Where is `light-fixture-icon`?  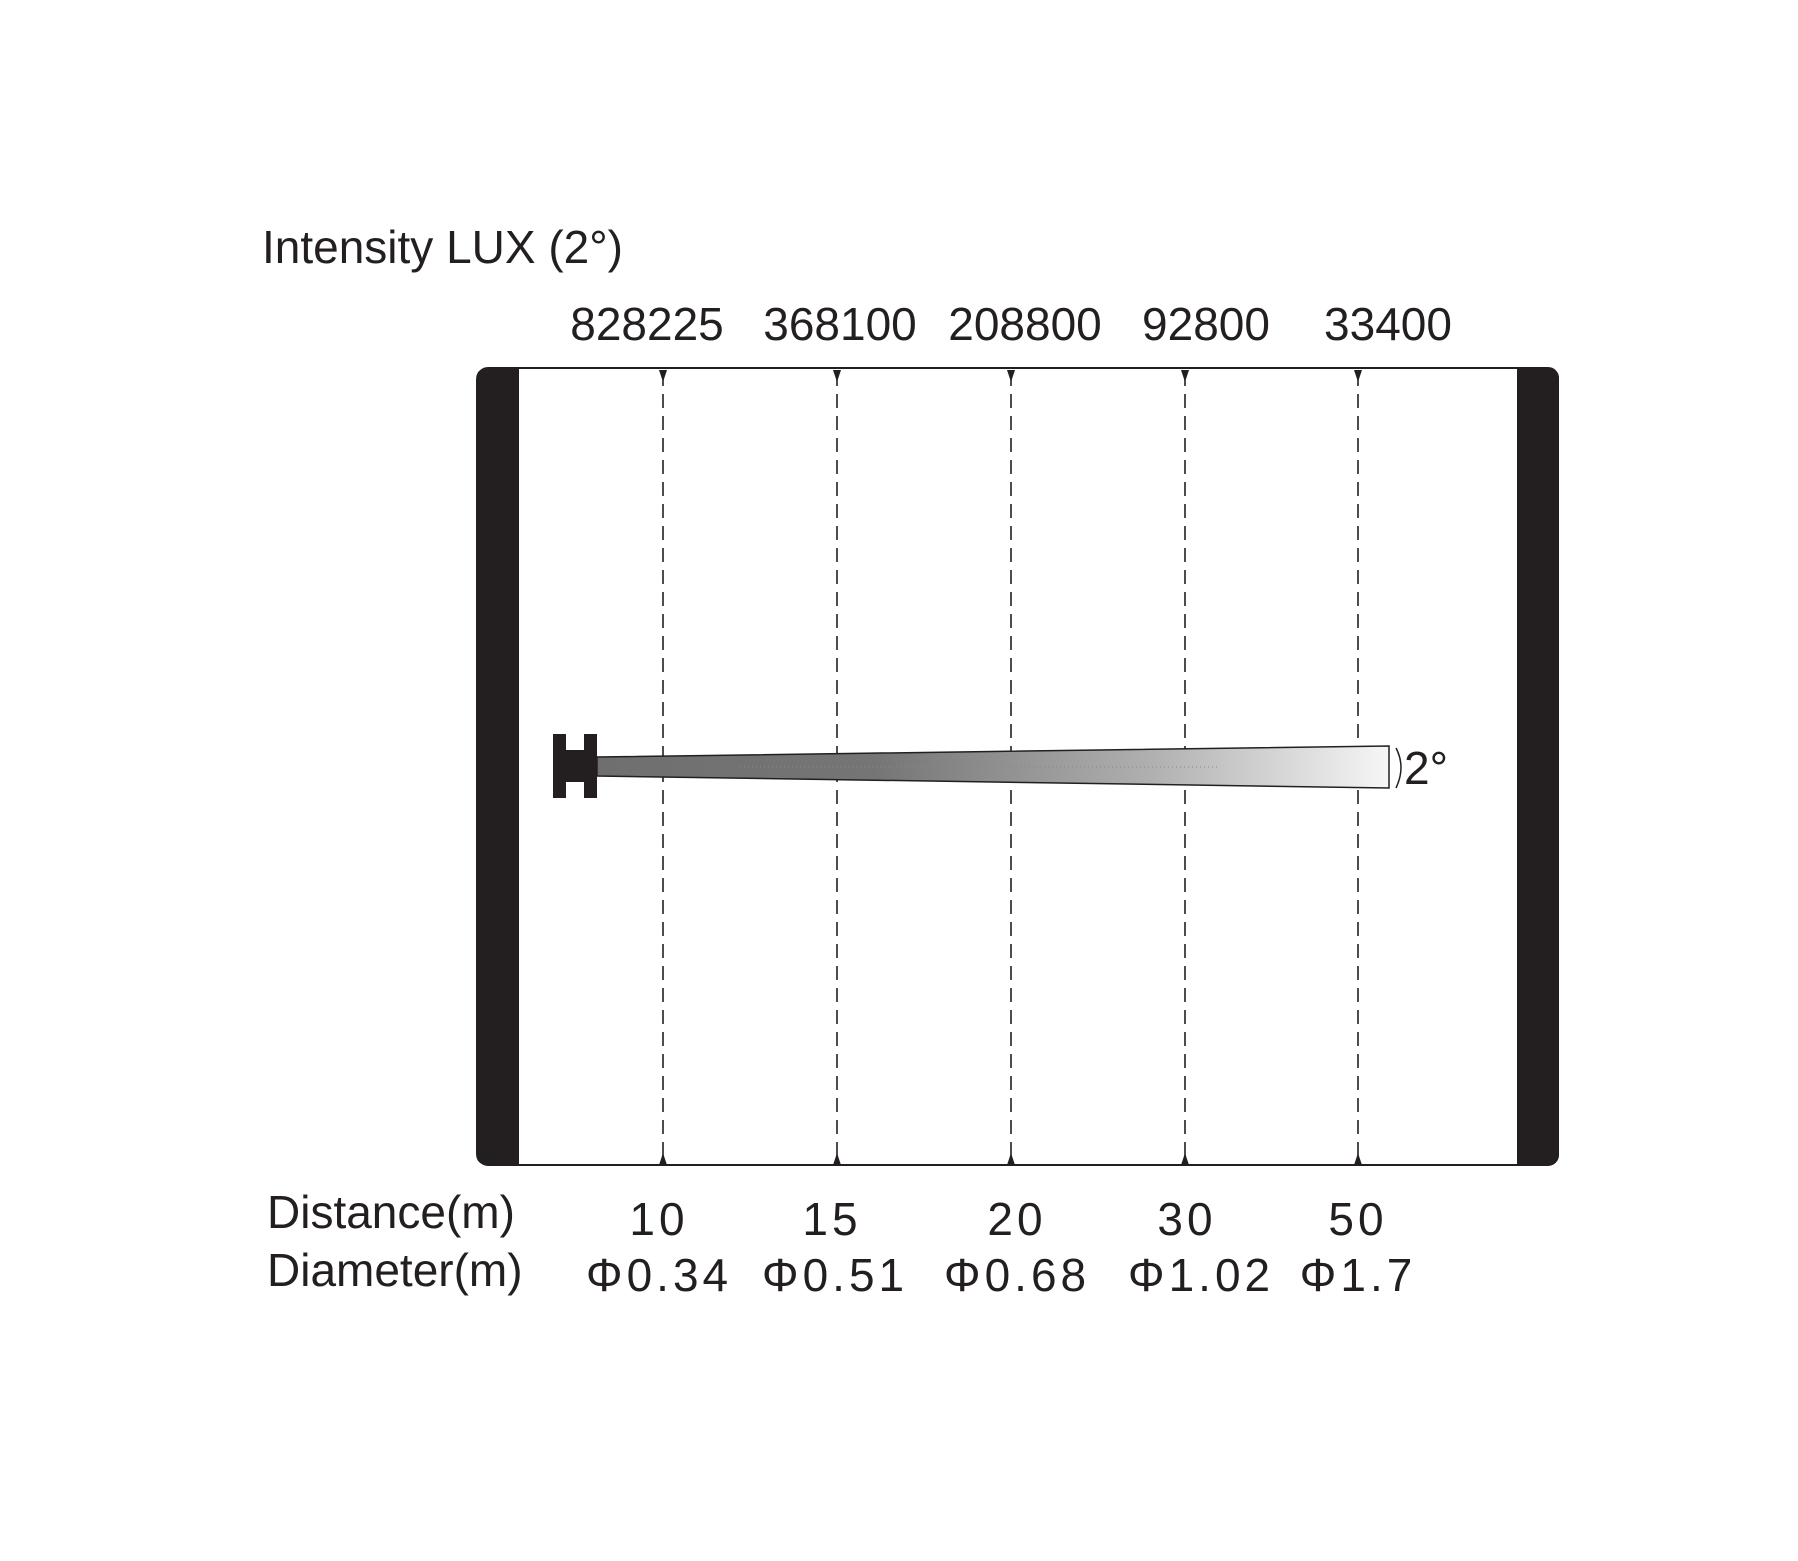 light-fixture-icon is located at coordinates (575, 766).